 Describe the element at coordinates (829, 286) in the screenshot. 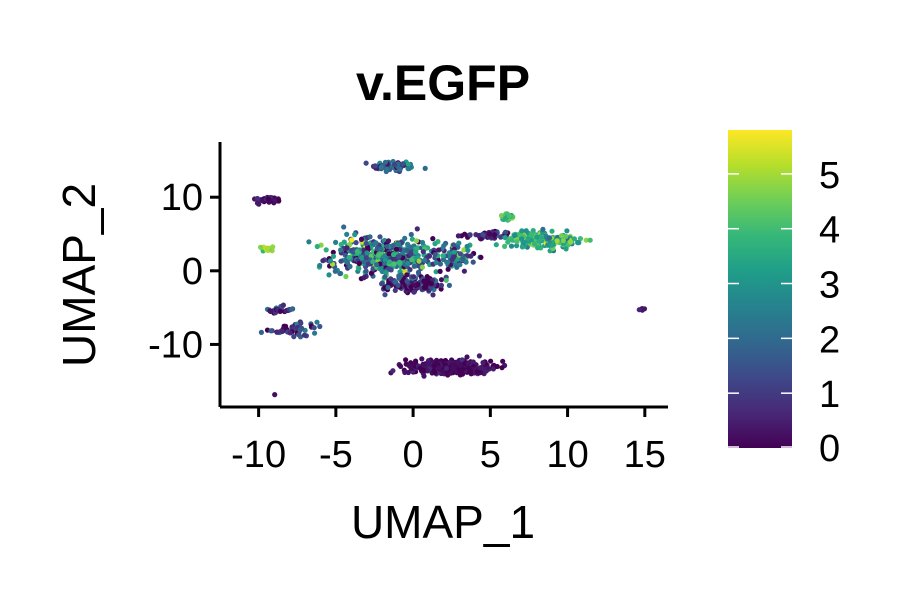

I see `colorbar-tick-label: 3` at that location.